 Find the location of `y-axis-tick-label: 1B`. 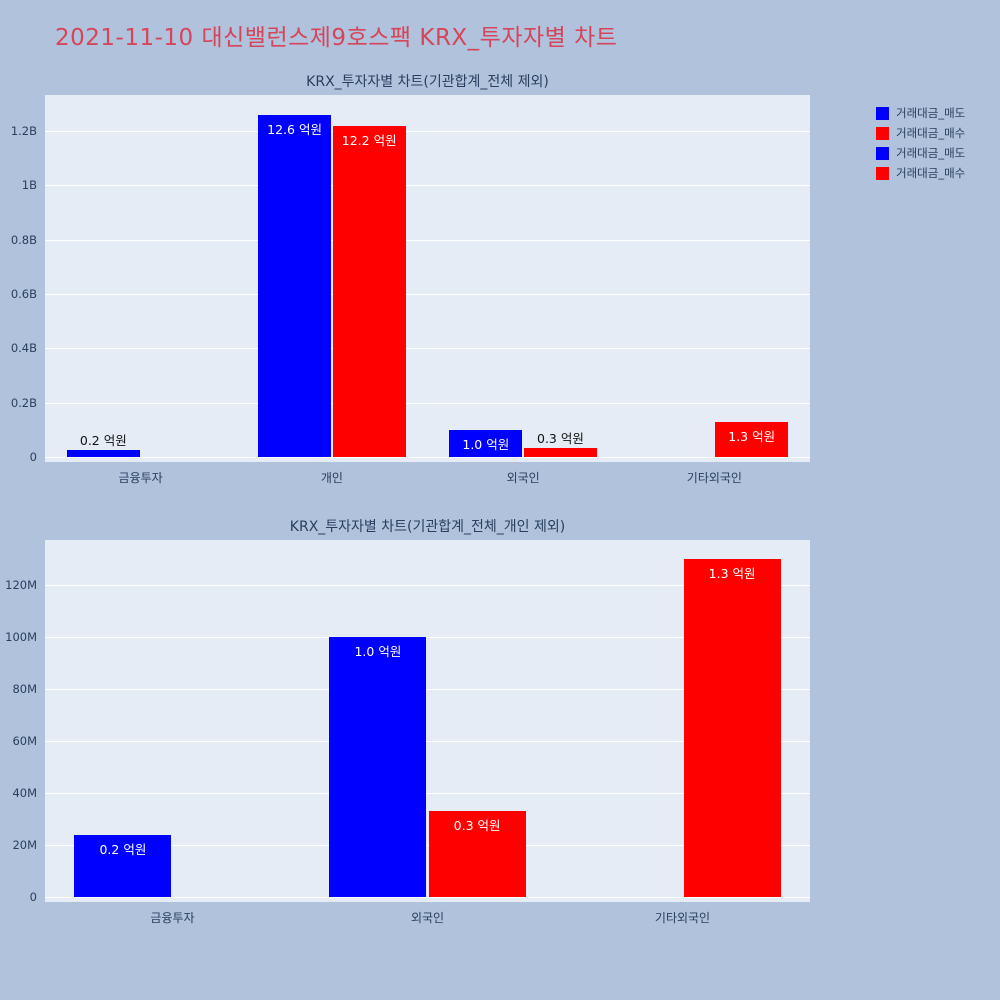

y-axis-tick-label: 1B is located at coordinates (29, 185).